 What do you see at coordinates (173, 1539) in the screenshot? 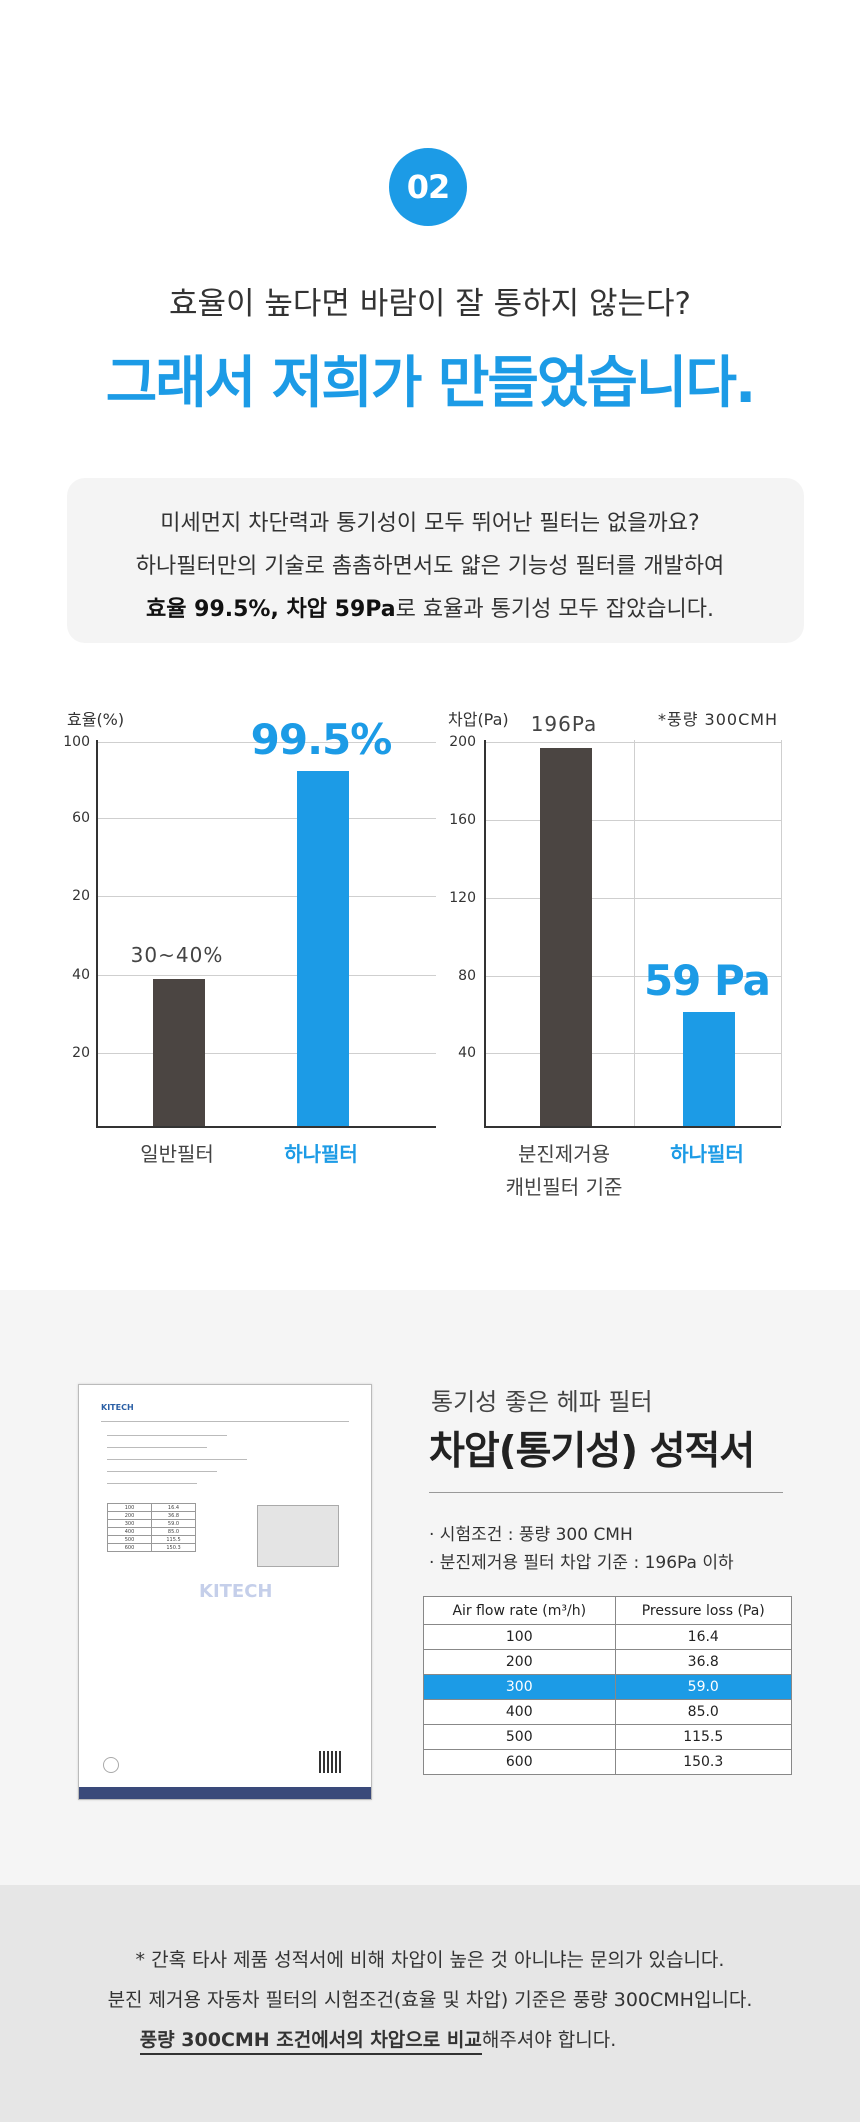
I see `doc-mini-cell: 115.5` at bounding box center [173, 1539].